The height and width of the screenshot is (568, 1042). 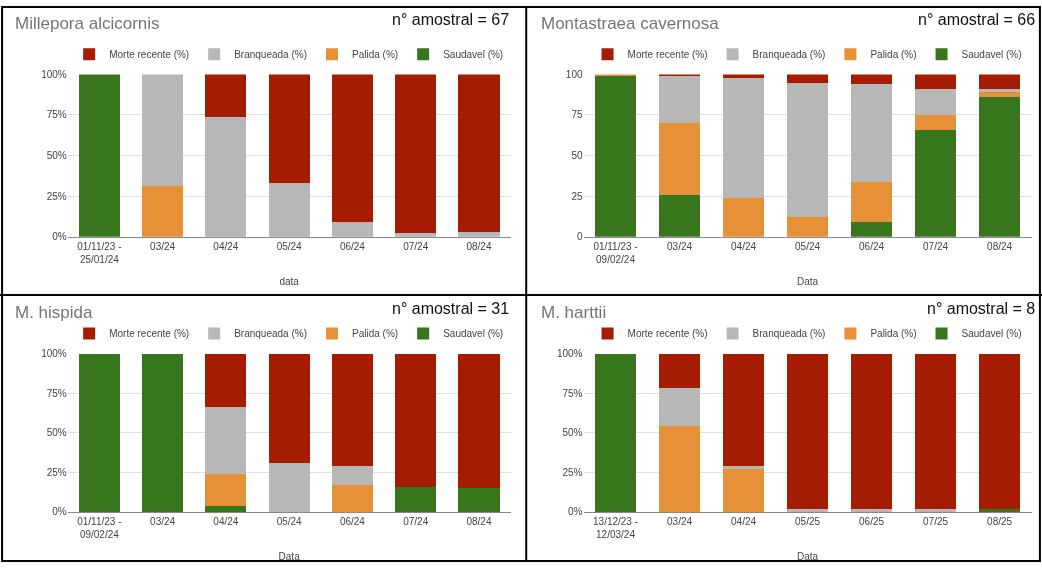 What do you see at coordinates (977, 19) in the screenshot?
I see `text: n° amostral = 66` at bounding box center [977, 19].